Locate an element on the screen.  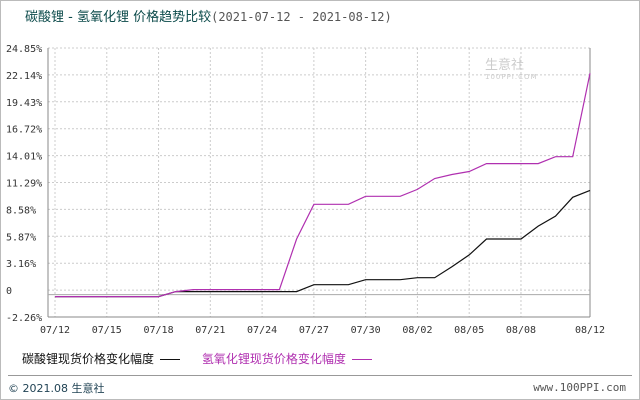
watermark-logo: 生意社 100PPI.COM is located at coordinates (511, 67).